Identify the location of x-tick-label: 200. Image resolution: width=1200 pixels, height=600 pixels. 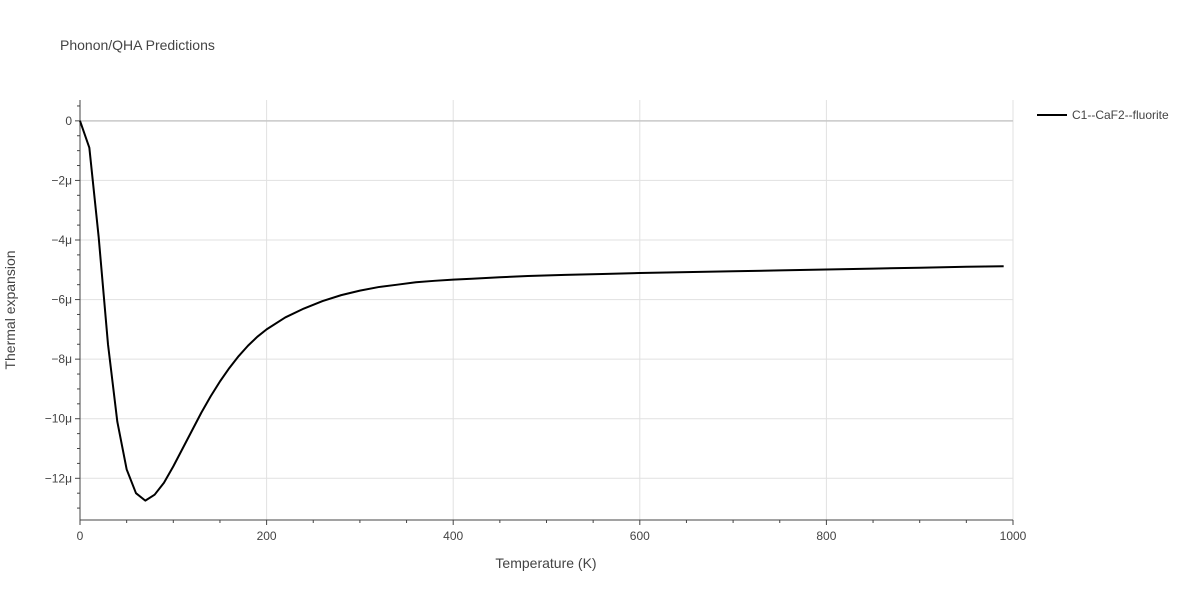
(267, 536).